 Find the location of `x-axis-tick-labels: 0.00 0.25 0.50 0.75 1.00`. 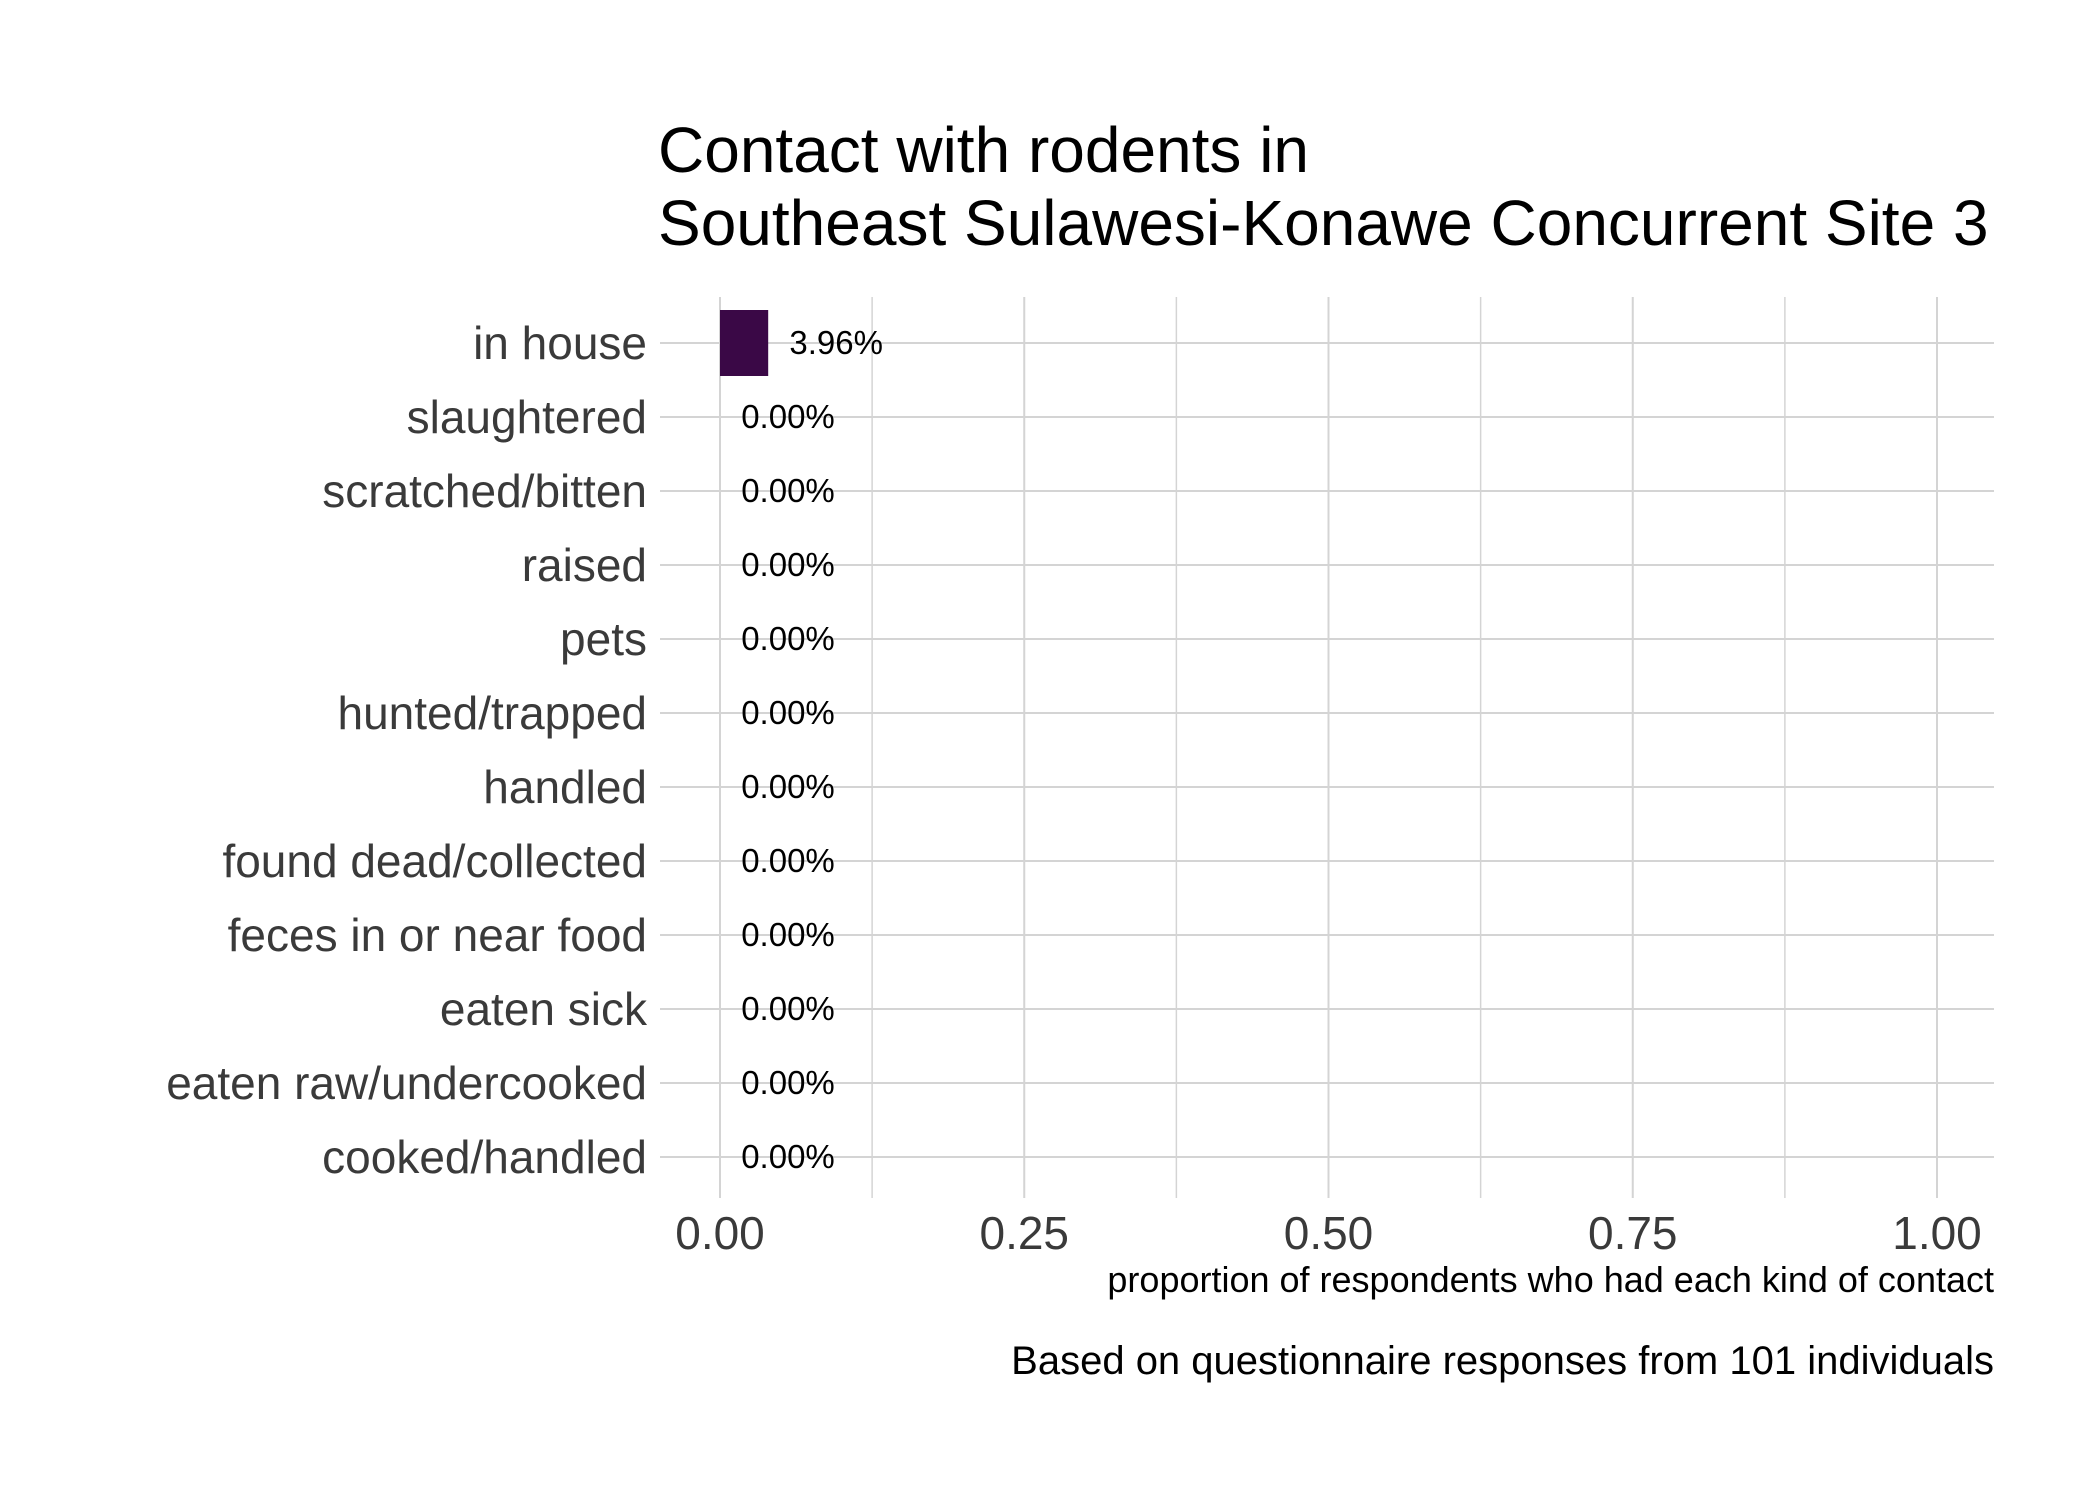

x-axis-tick-labels: 0.00 0.25 0.50 0.75 1.00 is located at coordinates (1328, 1233).